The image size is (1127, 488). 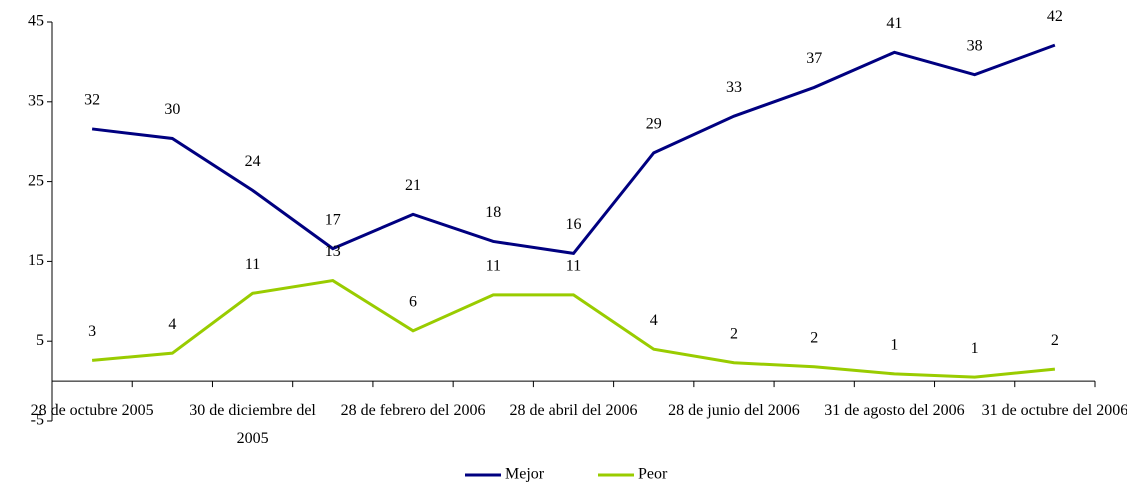 What do you see at coordinates (653, 474) in the screenshot?
I see `legend-label: Peor` at bounding box center [653, 474].